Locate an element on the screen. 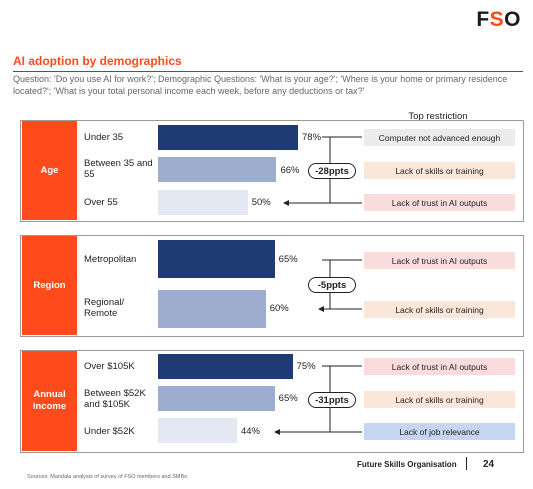 This screenshot has width=533, height=489. bar-income-over-105k is located at coordinates (225, 366).